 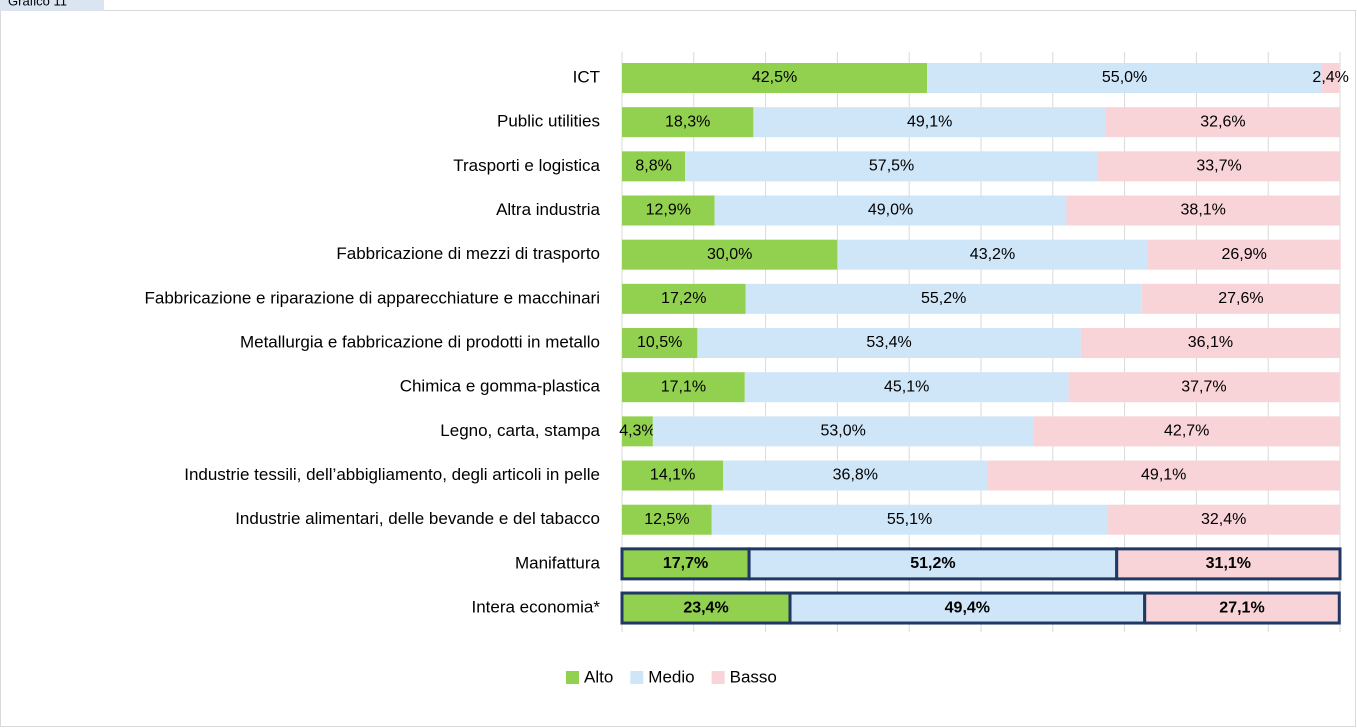 I want to click on value-label: 36,8%, so click(x=855, y=475).